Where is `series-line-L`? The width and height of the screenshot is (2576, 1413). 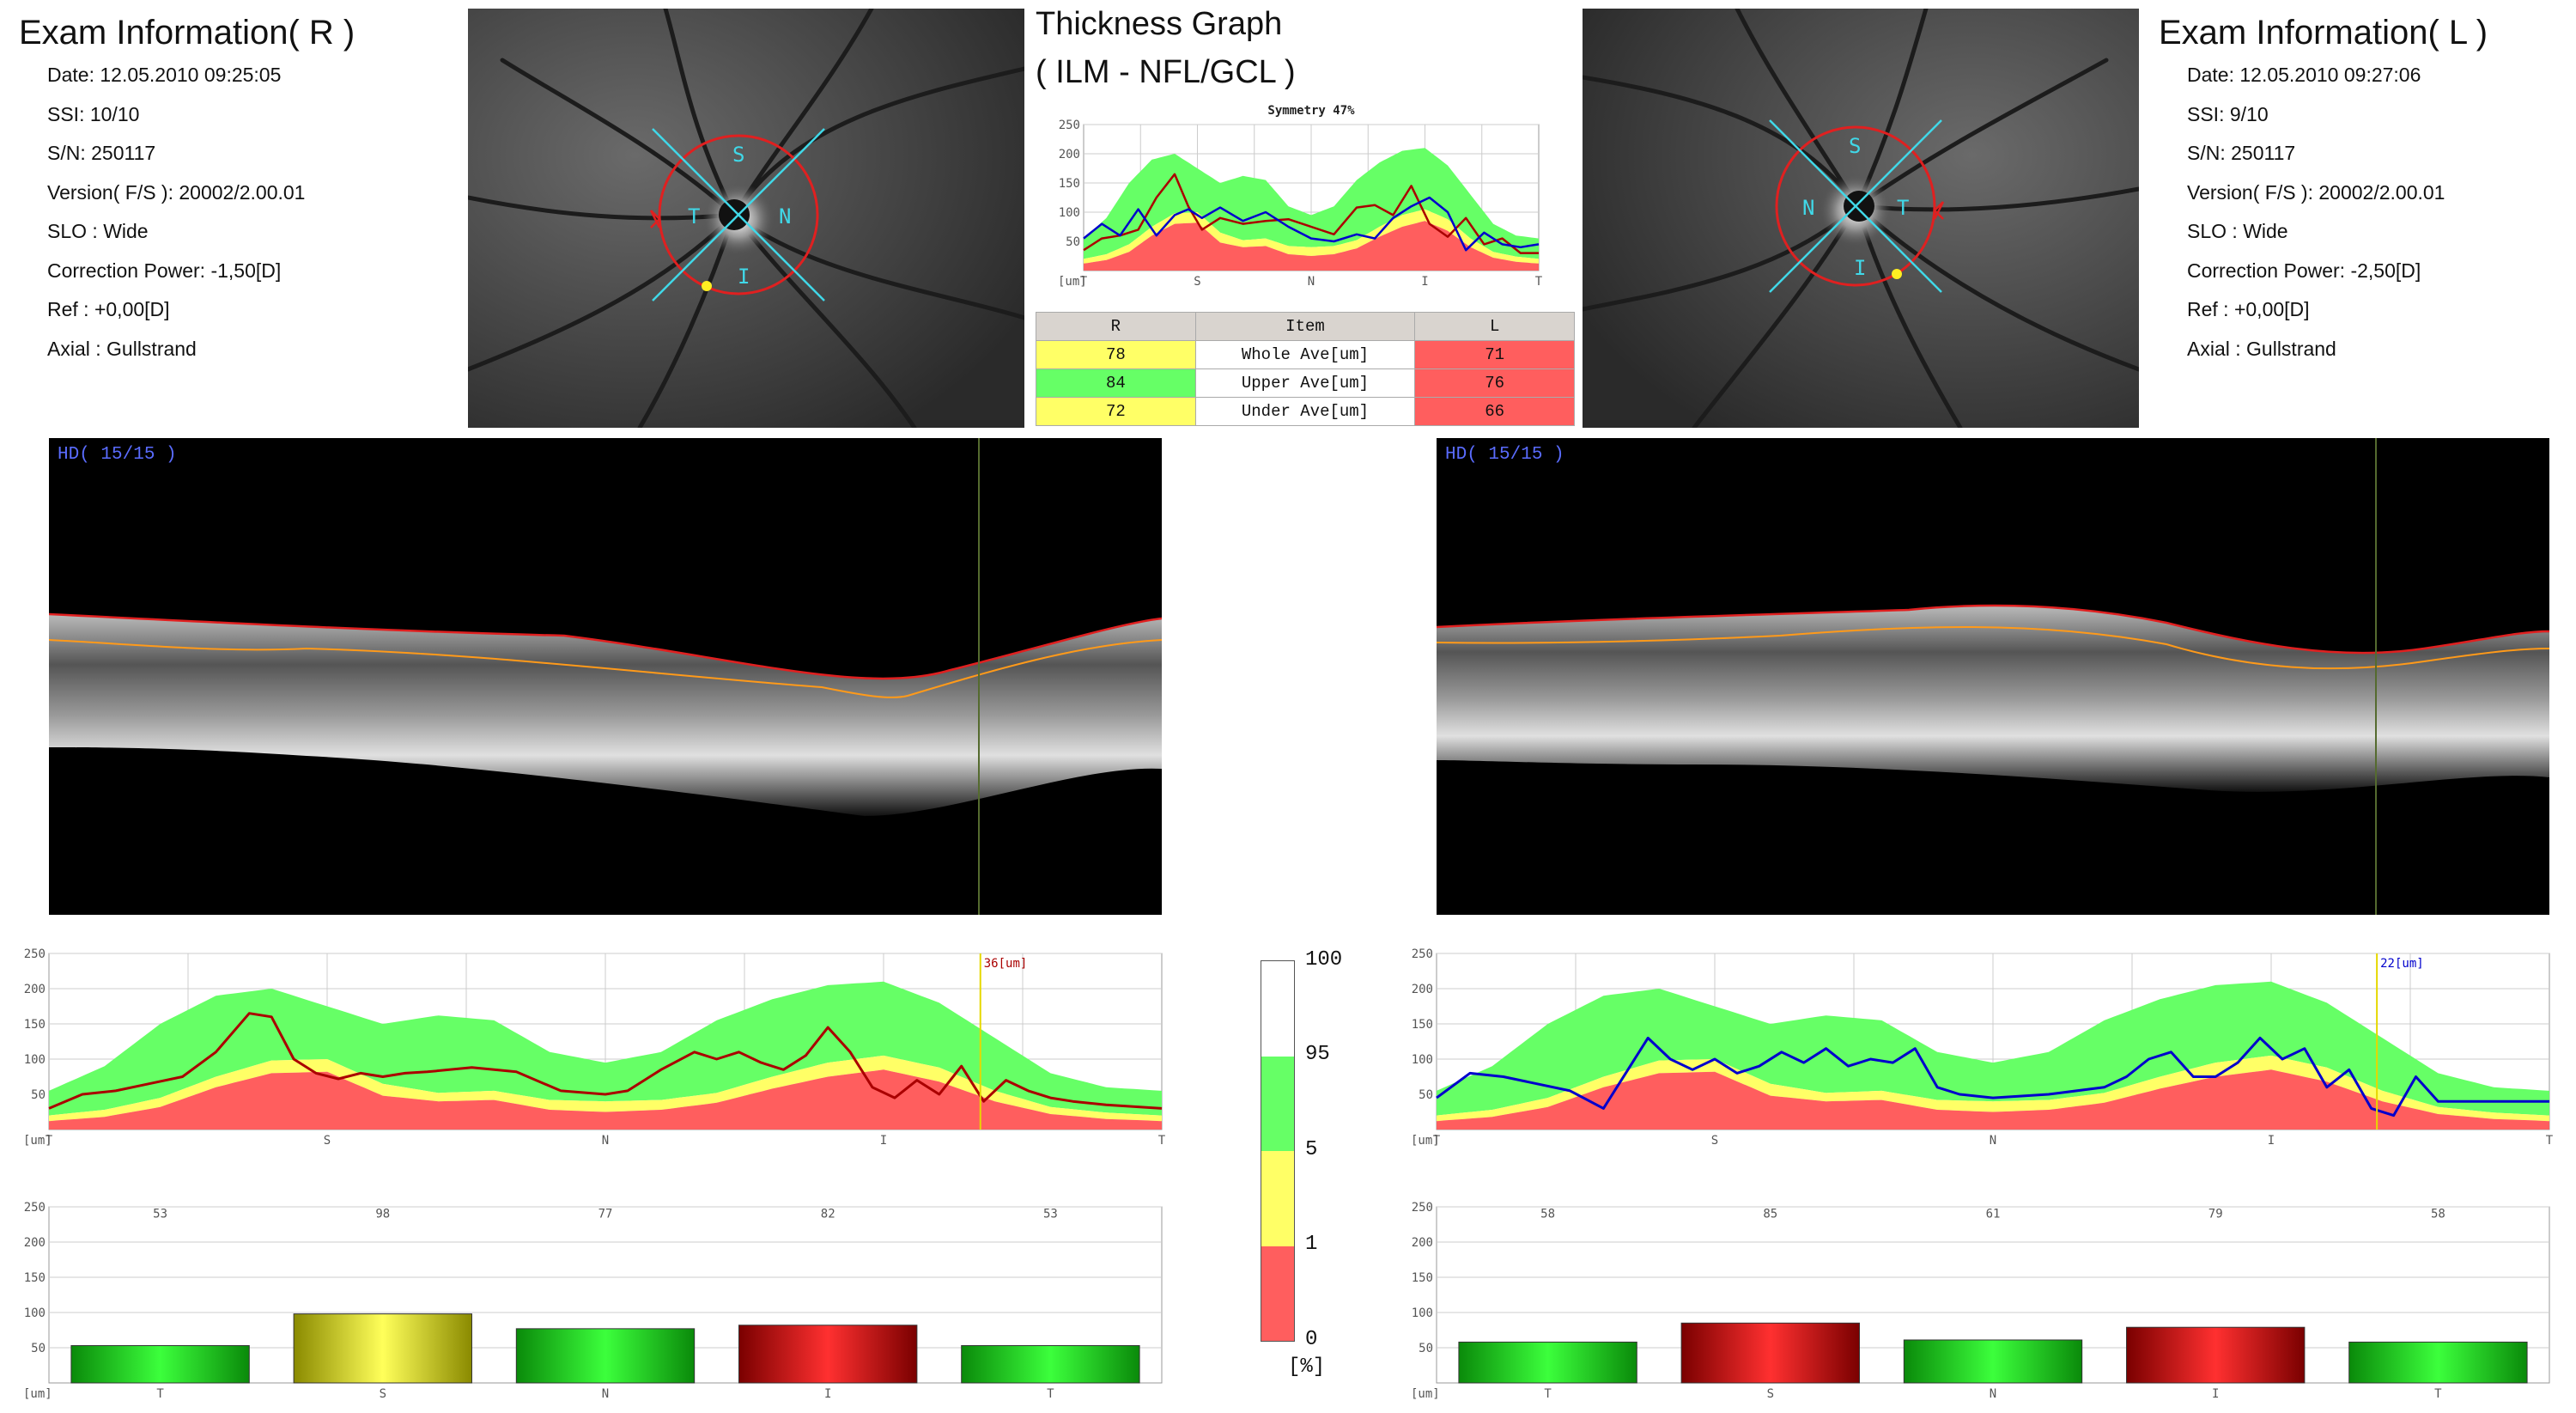
series-line-L is located at coordinates (1312, 224).